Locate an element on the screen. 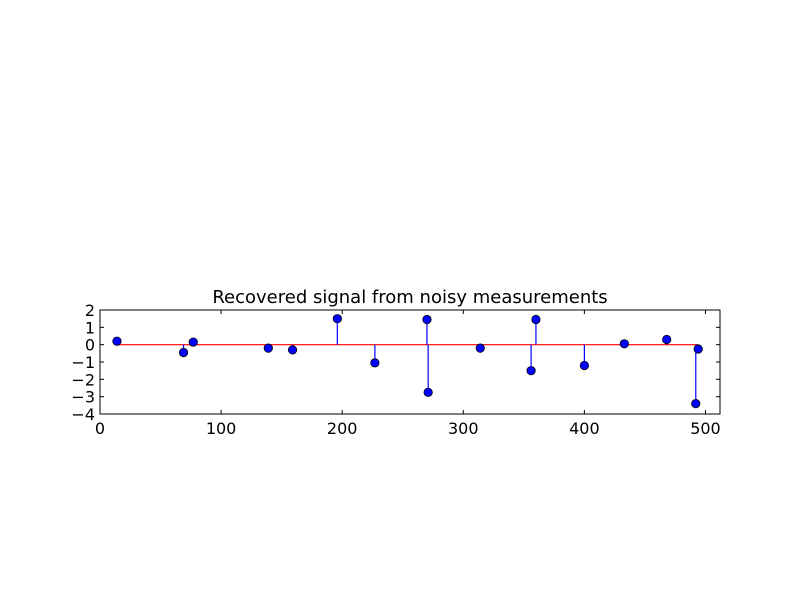  y-tick-label: 1 is located at coordinates (90, 327).